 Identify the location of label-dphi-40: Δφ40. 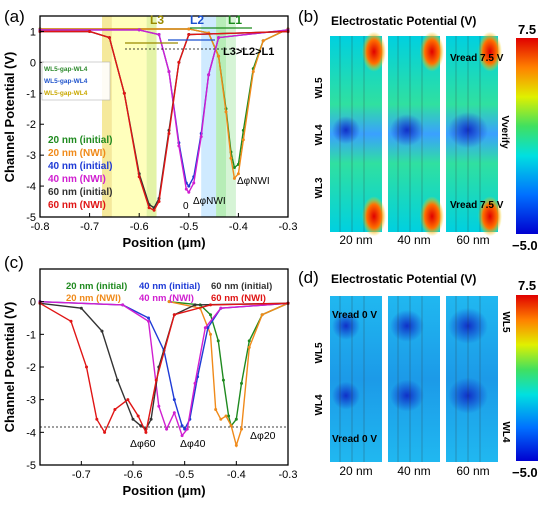
(193, 444).